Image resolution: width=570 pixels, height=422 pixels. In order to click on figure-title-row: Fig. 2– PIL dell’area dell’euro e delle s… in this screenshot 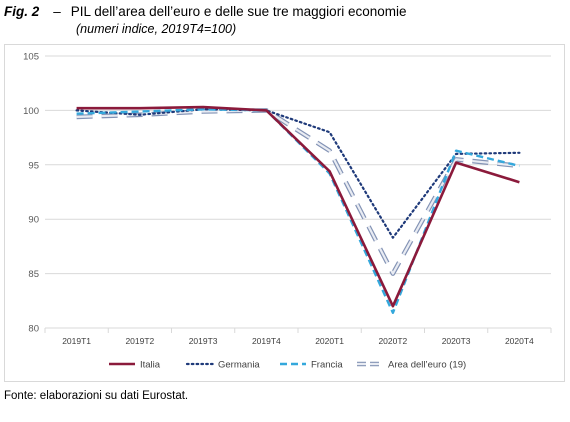, I will do `click(285, 12)`.